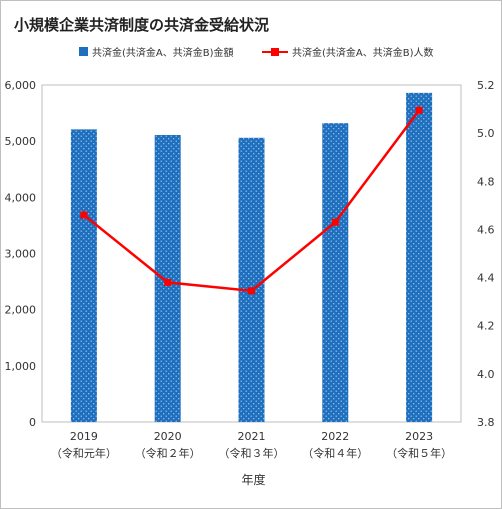  Describe the element at coordinates (83, 51) in the screenshot. I see `legend-bar-swatch` at that location.